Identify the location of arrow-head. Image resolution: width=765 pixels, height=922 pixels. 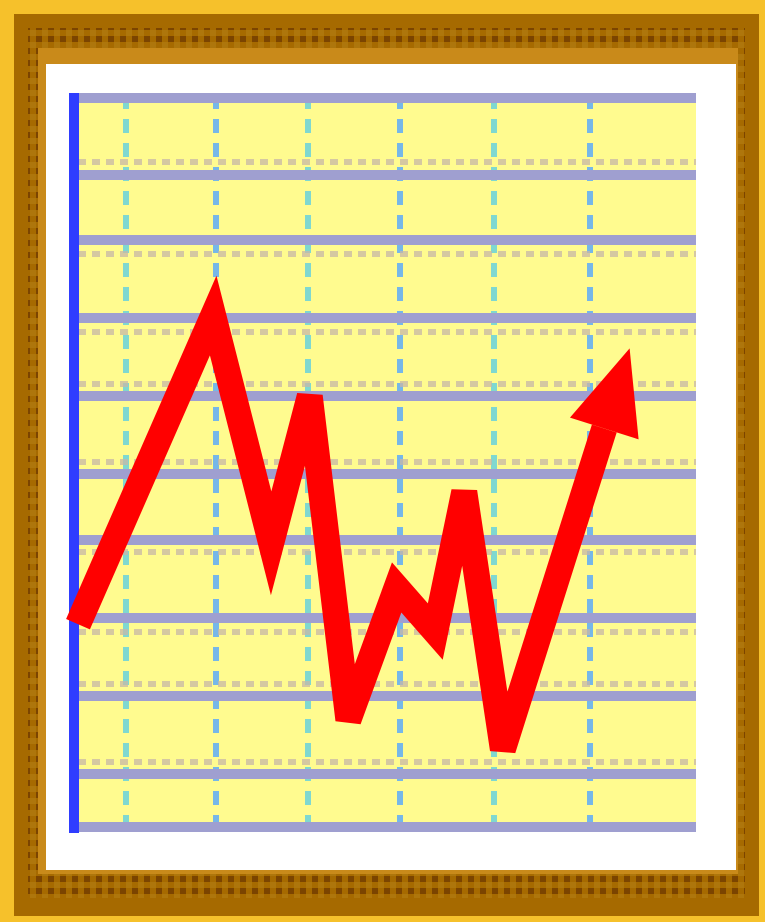
(604, 394).